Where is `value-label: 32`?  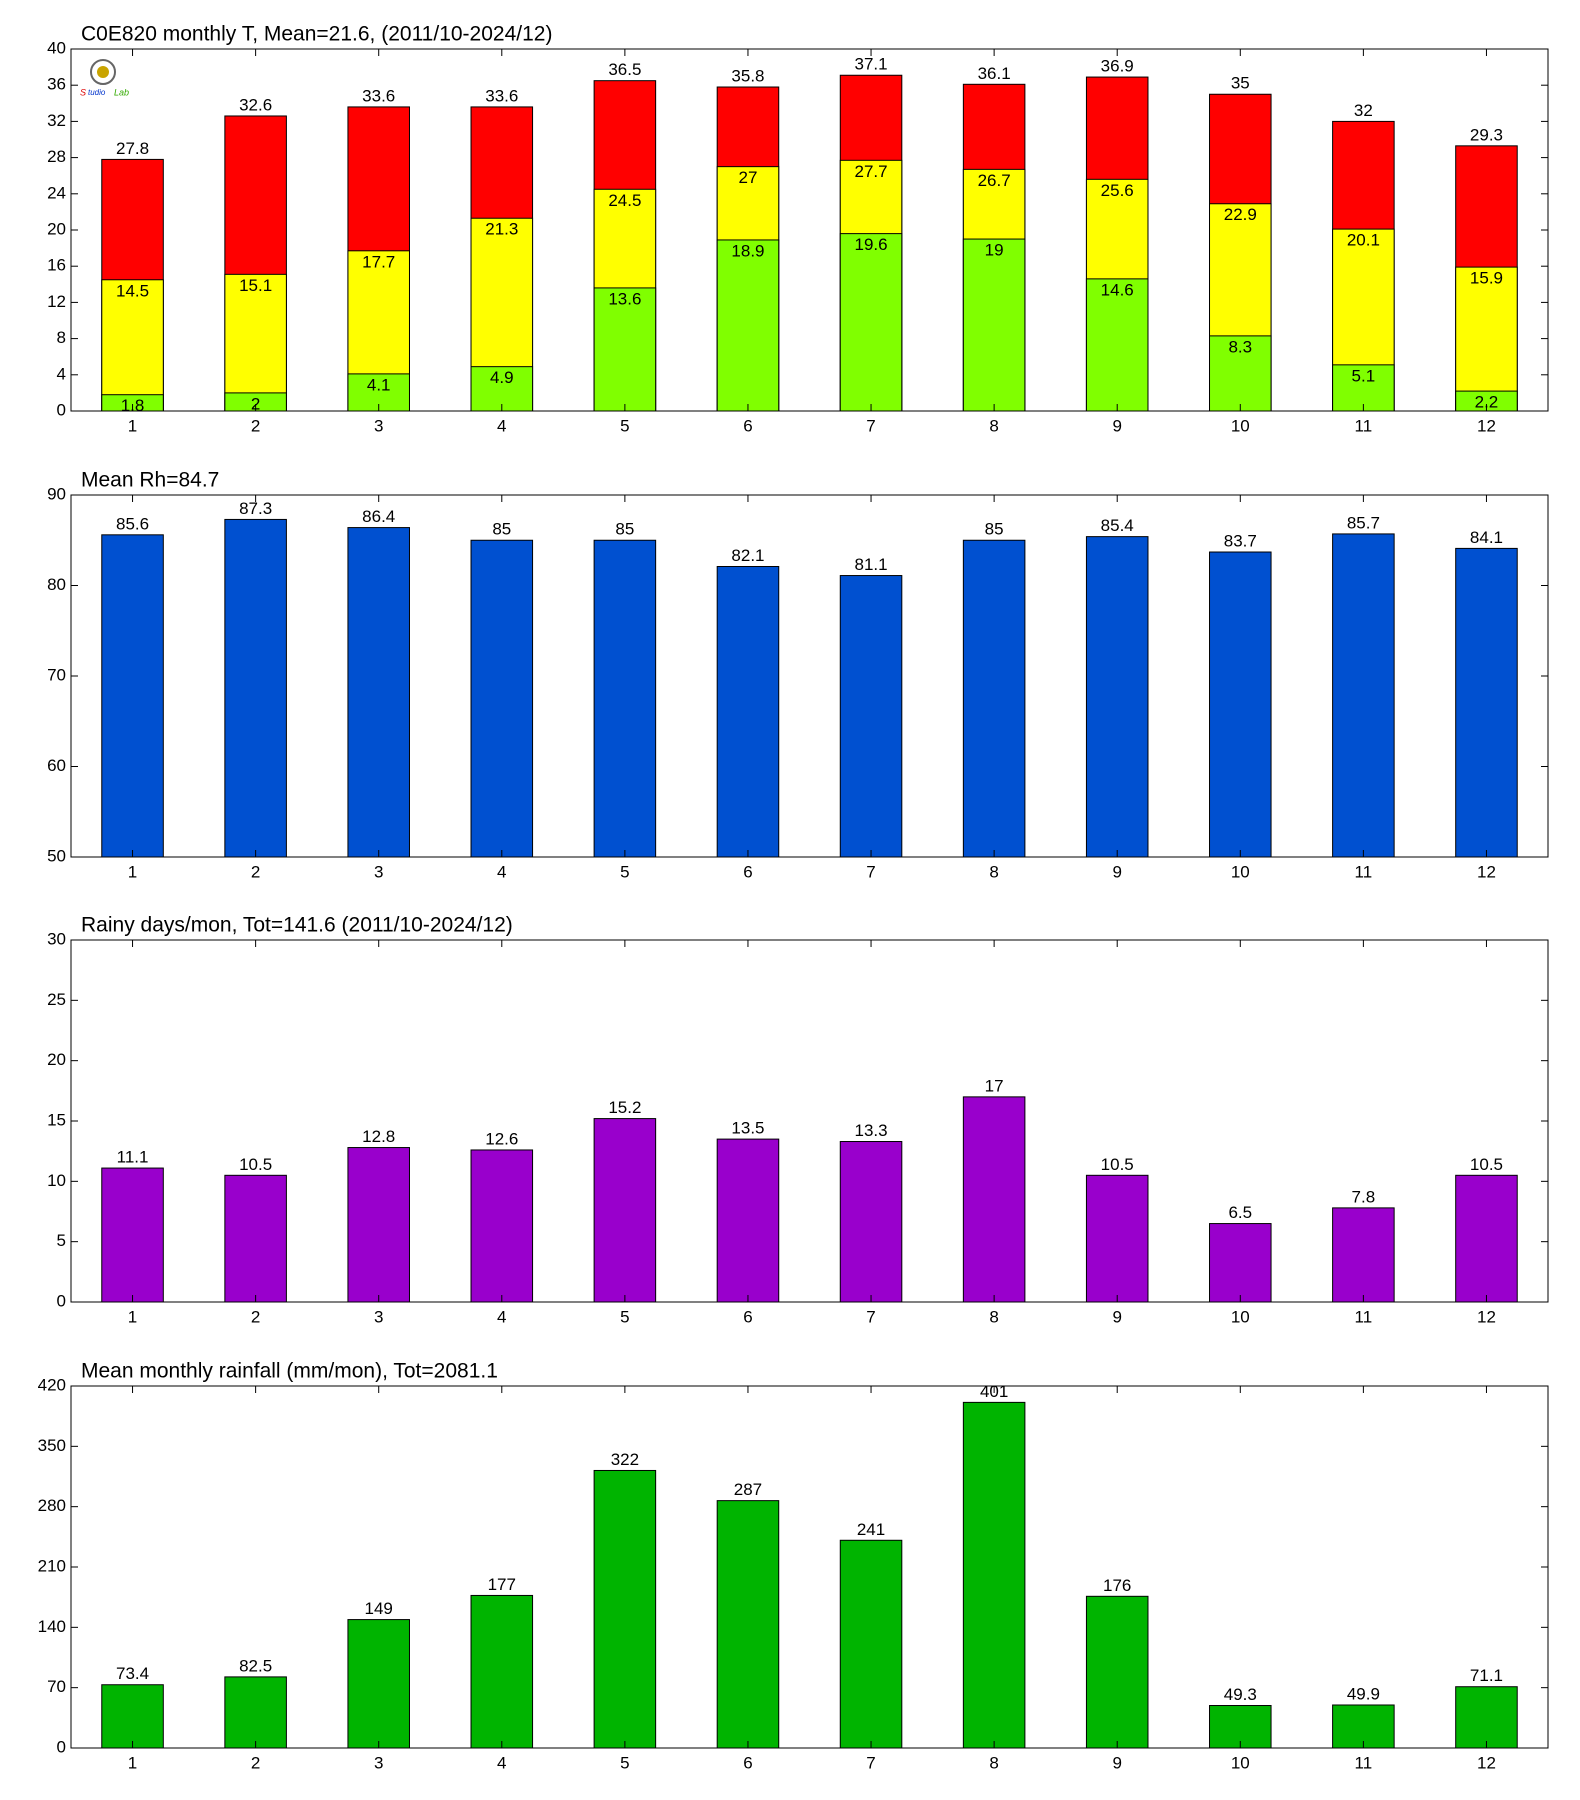 value-label: 32 is located at coordinates (1363, 110).